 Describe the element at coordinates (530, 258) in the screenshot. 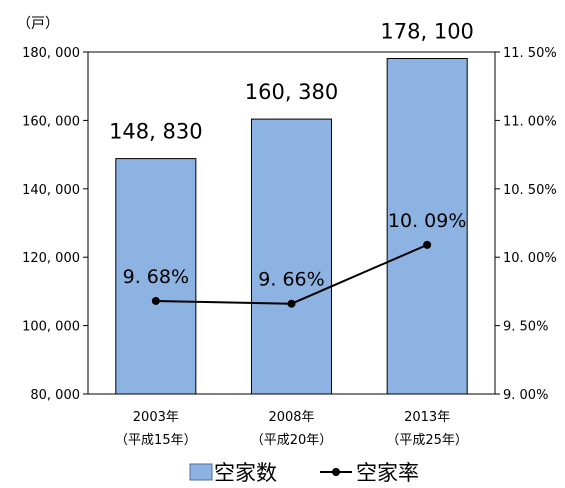

I see `right-axis-tick-label: 10. 00%` at that location.